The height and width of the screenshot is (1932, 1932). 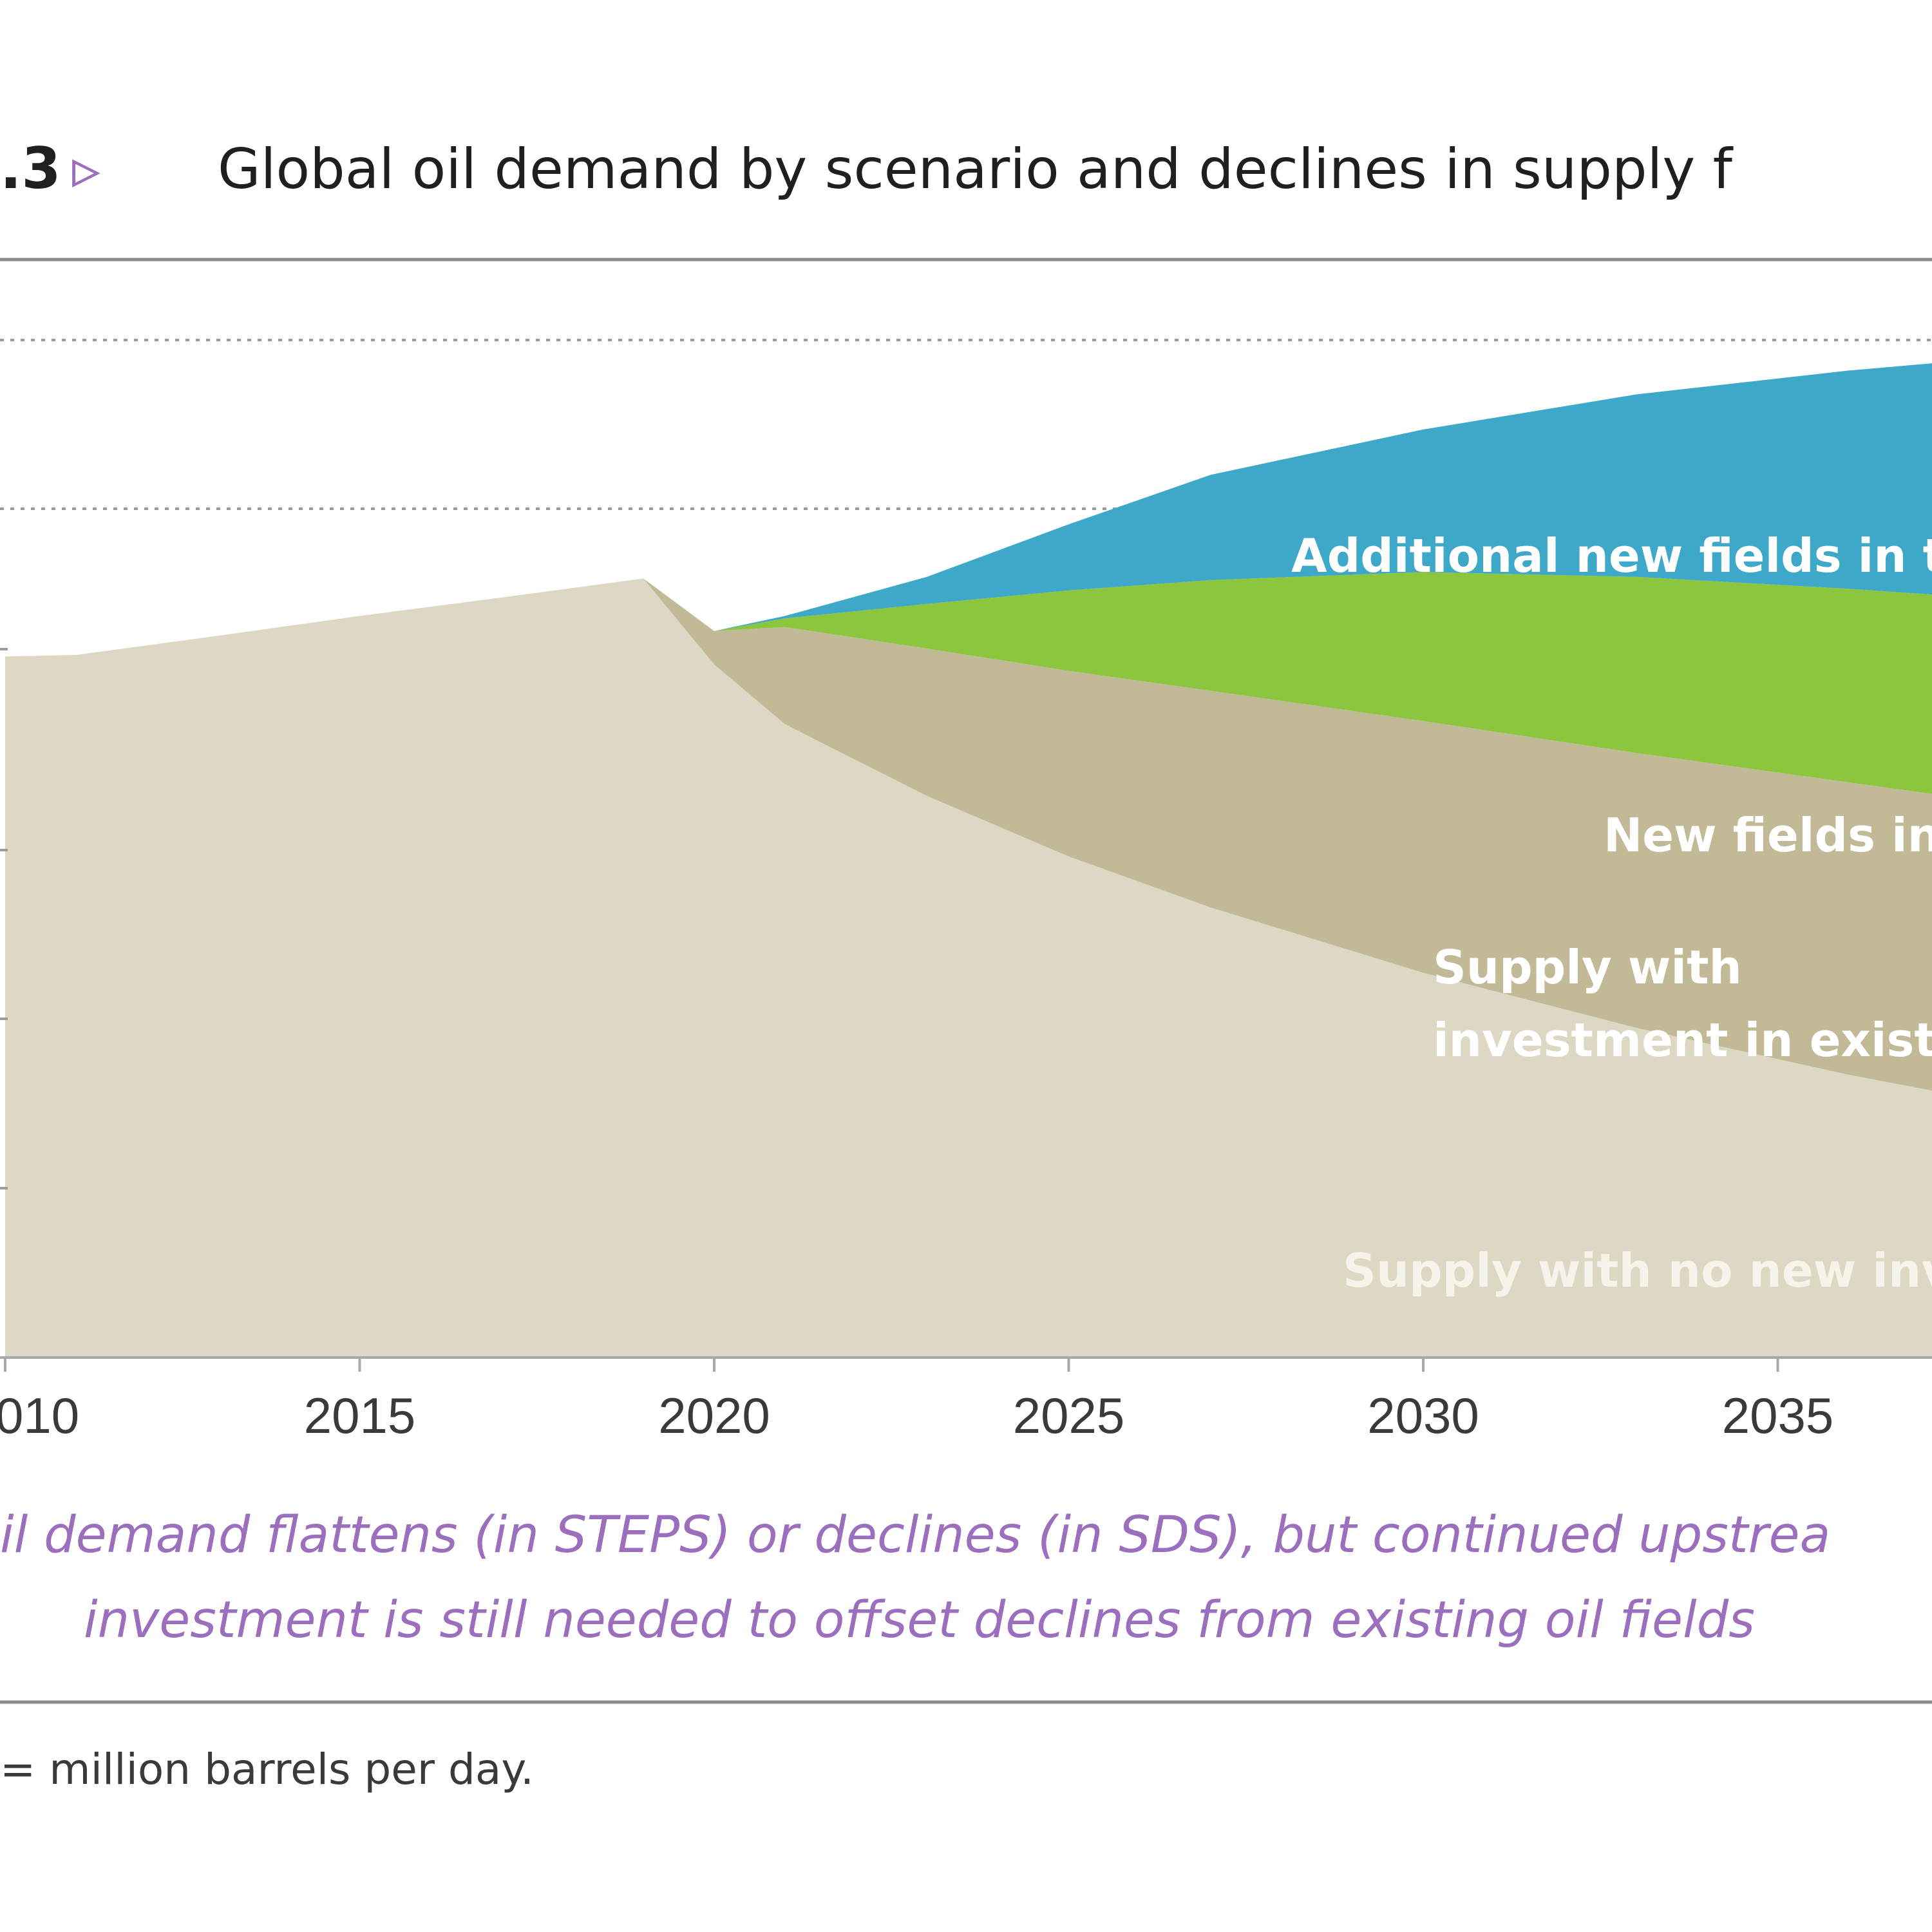 I want to click on label-existing-investment-line1: Supply with, so click(x=1587, y=967).